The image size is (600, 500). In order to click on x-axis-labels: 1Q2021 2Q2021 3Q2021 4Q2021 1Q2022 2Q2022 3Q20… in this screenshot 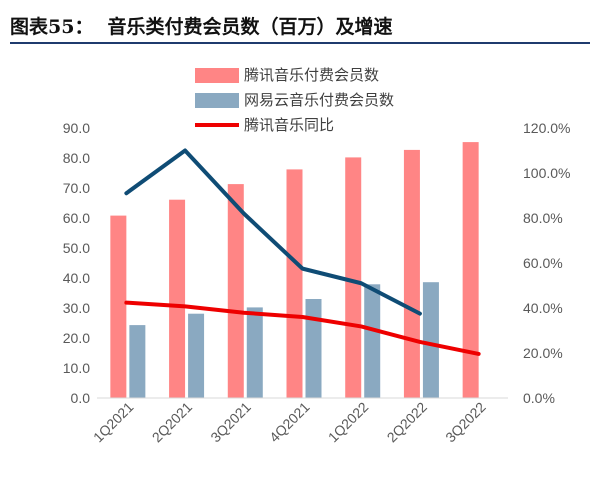, I will do `click(289, 422)`.